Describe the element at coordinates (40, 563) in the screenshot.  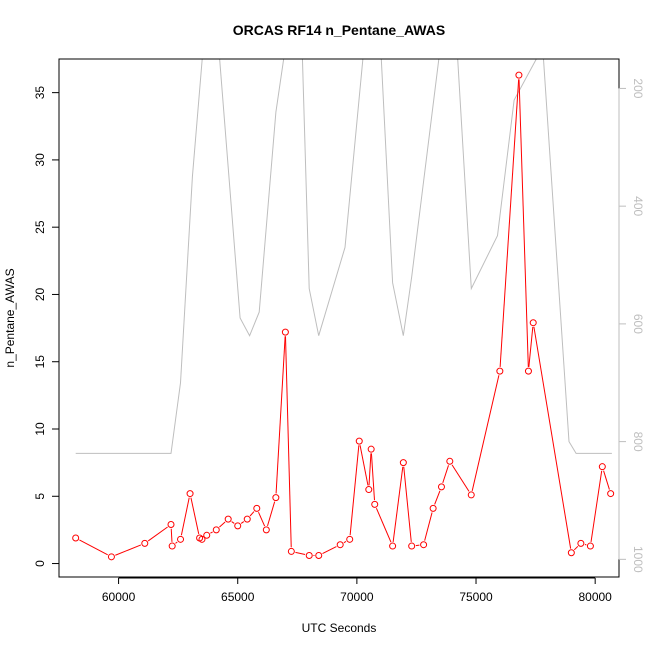
I see `y-tick-label: 0` at that location.